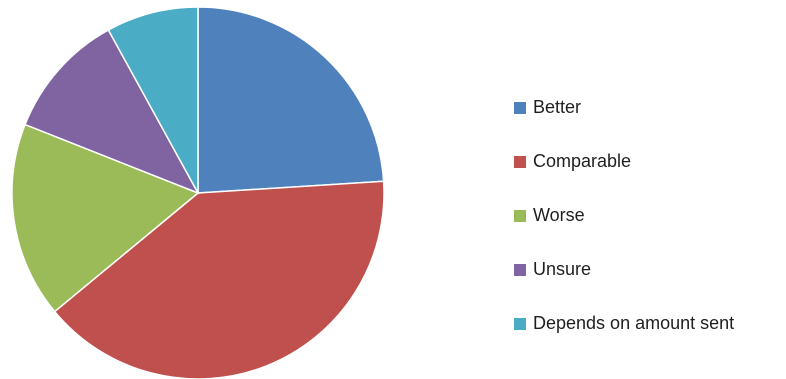  I want to click on legend-label-better: Better, so click(557, 107).